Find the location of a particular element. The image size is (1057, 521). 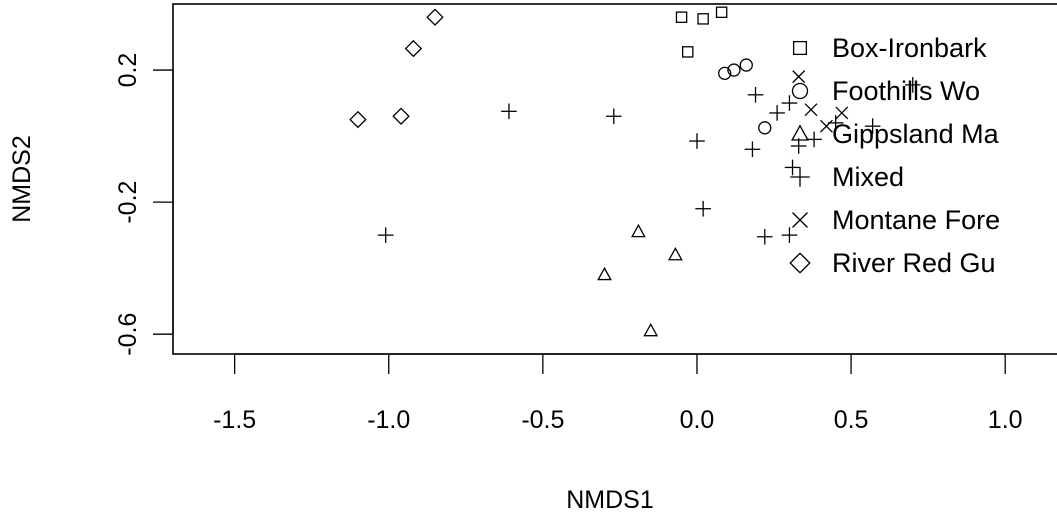

x-axis-label: NMDS1 is located at coordinates (610, 500).